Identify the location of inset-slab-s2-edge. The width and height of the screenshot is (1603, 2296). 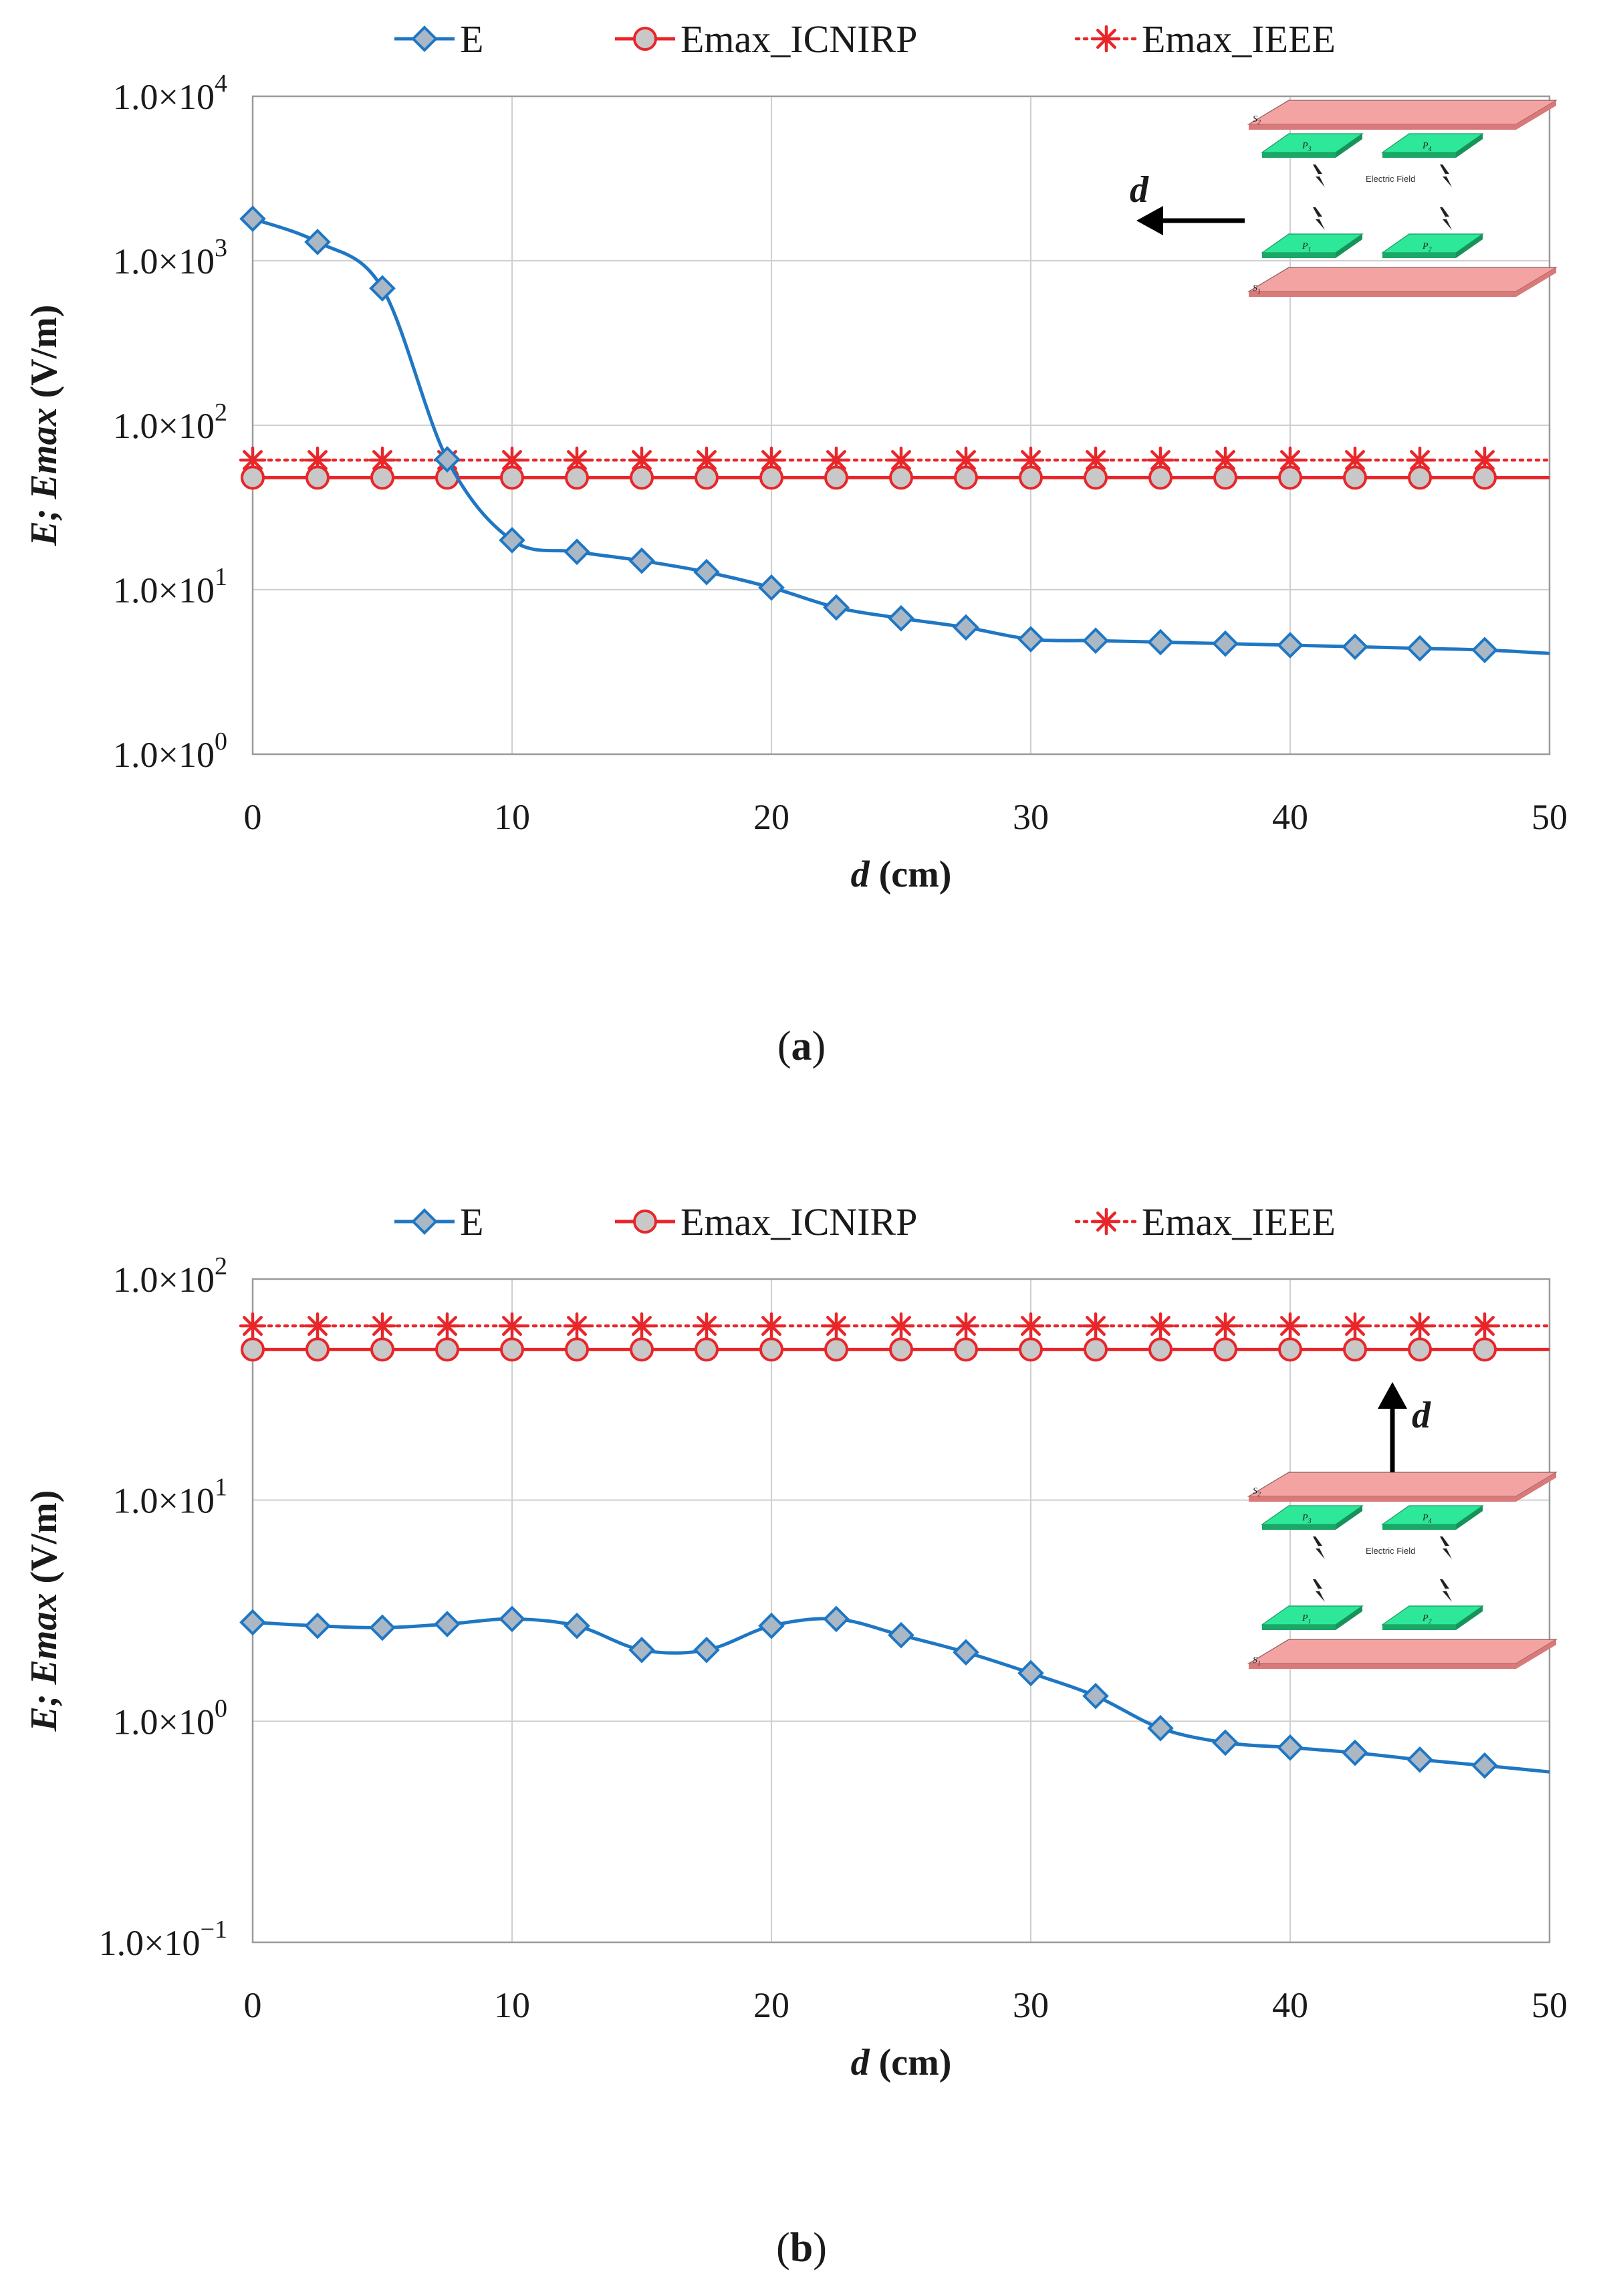
(1382, 1499).